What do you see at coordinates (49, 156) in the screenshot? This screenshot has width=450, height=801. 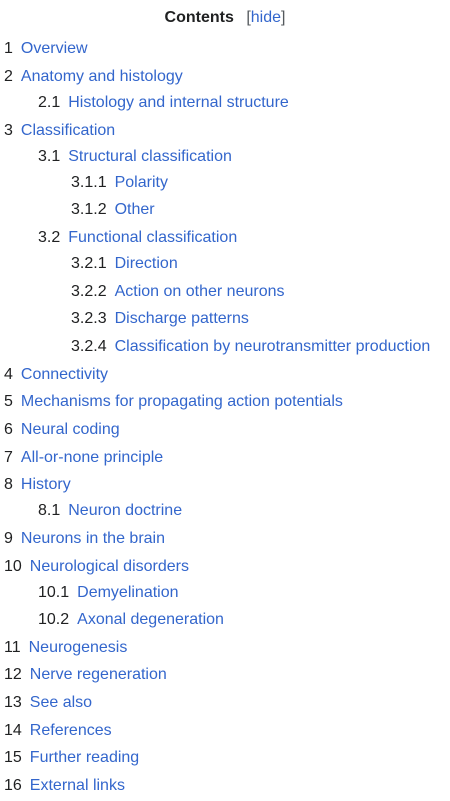 I see `toc-item-number: 3.1` at bounding box center [49, 156].